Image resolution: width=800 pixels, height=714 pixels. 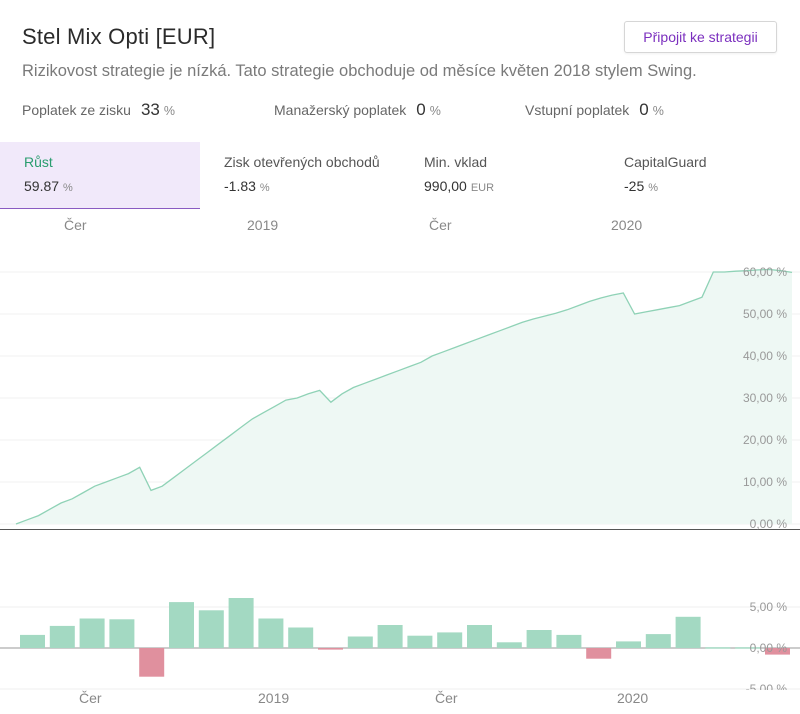 What do you see at coordinates (456, 162) in the screenshot?
I see `stat-label: Min. vklad` at bounding box center [456, 162].